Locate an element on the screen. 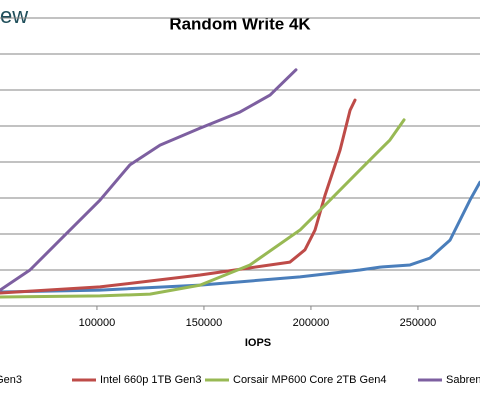 This screenshot has height=401, width=480. legend-label: Corsair MP600 Core 2TB Gen4 is located at coordinates (309, 380).